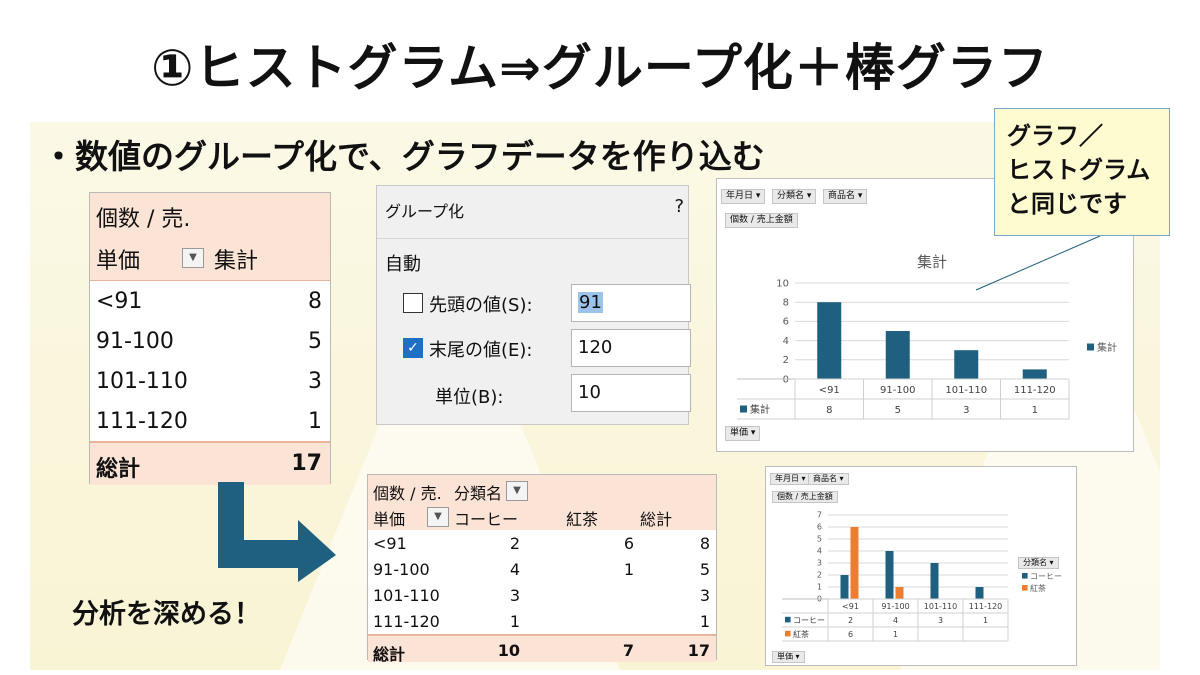 The height and width of the screenshot is (675, 1200). What do you see at coordinates (819, 563) in the screenshot?
I see `y-tick-label: 3` at bounding box center [819, 563].